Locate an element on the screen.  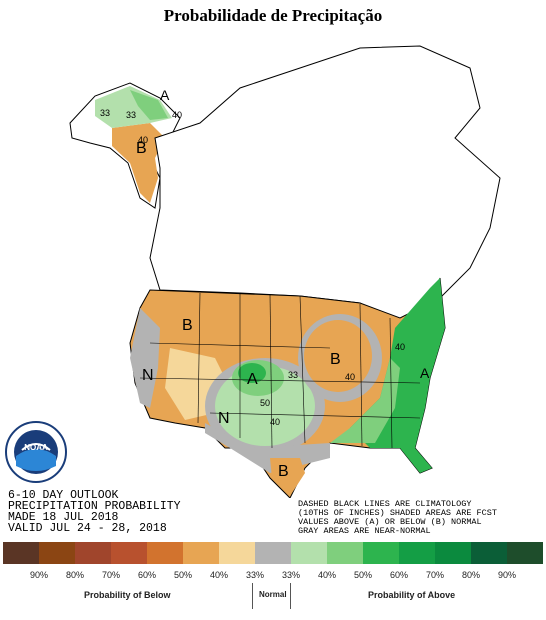
note-line1: DASHED BLACK LINES ARE CLIMATOLOGY is located at coordinates (385, 504).